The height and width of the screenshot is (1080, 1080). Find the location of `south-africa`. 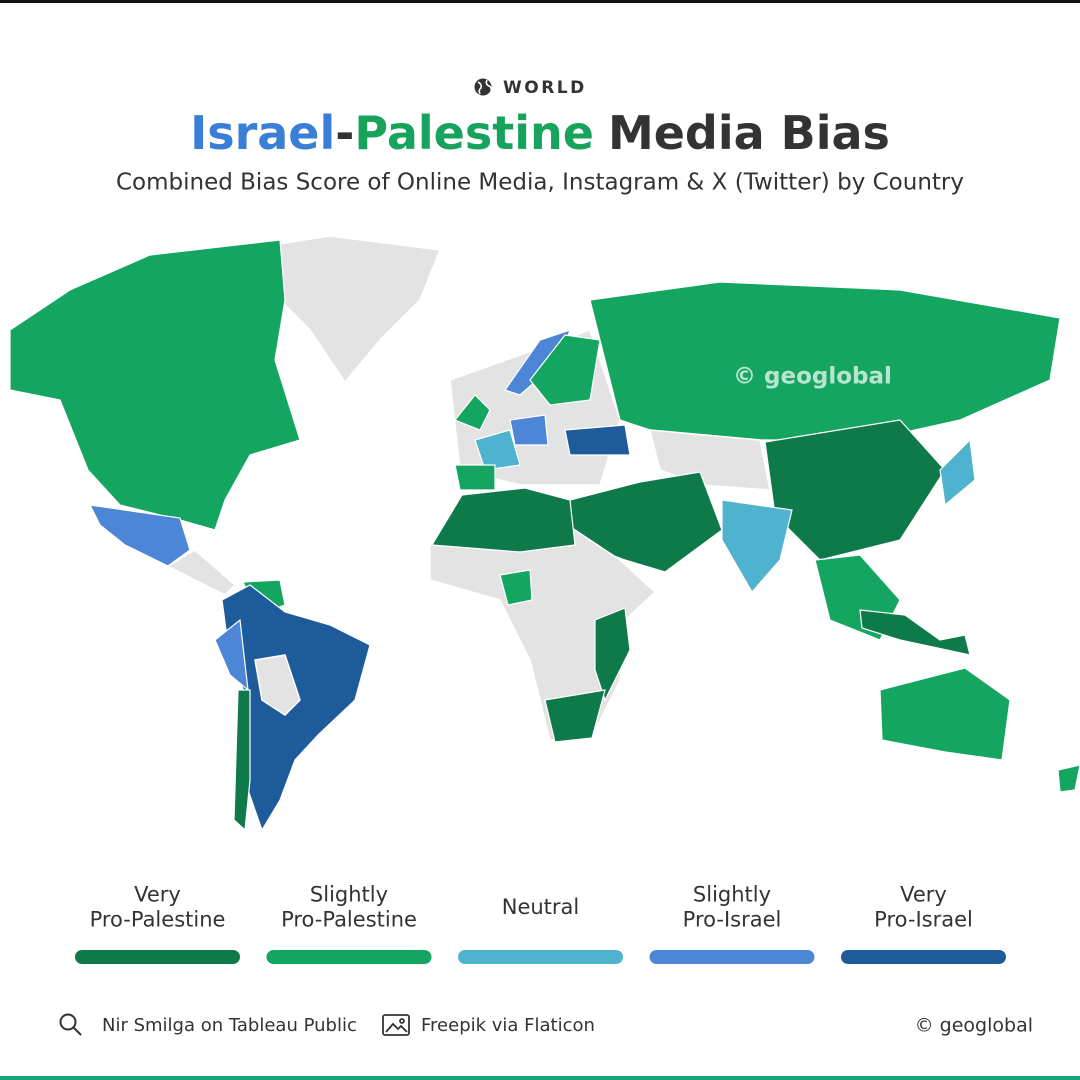

south-africa is located at coordinates (575, 716).